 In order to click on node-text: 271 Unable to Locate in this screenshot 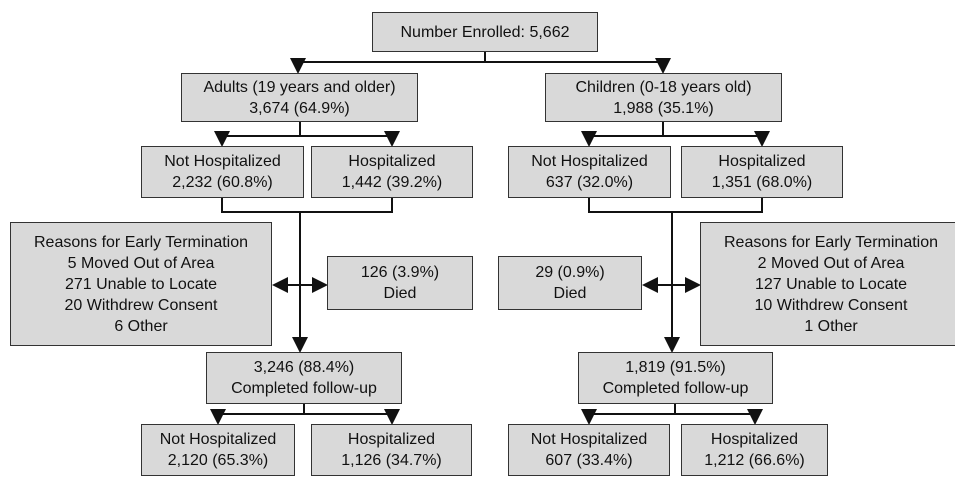, I will do `click(141, 284)`.